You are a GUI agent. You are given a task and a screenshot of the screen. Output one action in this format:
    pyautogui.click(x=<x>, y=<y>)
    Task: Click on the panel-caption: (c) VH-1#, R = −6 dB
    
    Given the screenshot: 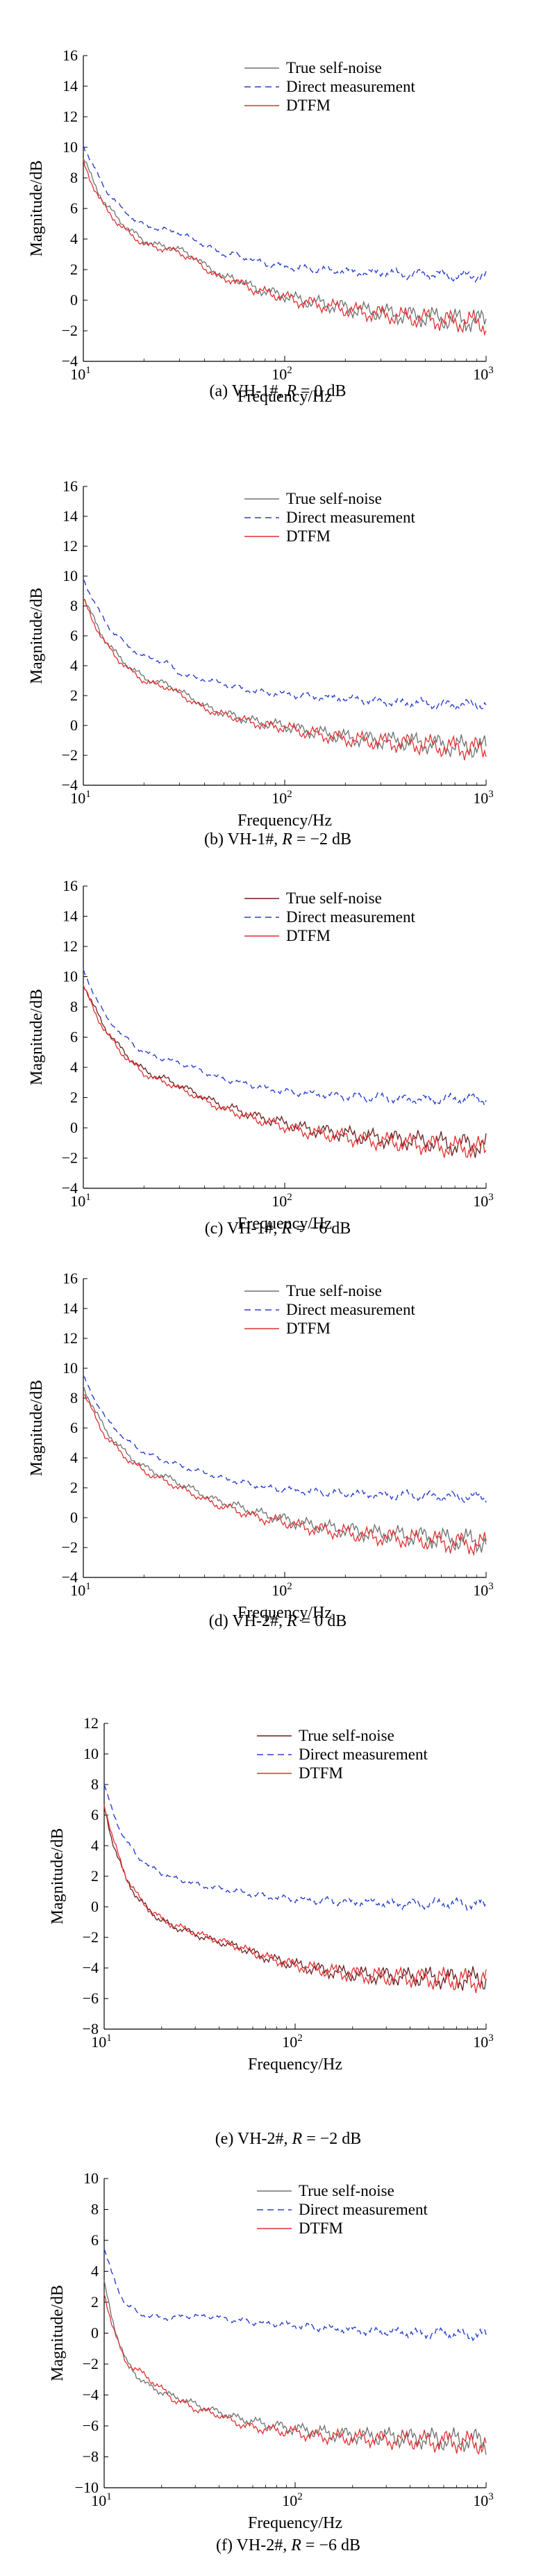 What is the action you would take?
    pyautogui.click(x=278, y=1229)
    